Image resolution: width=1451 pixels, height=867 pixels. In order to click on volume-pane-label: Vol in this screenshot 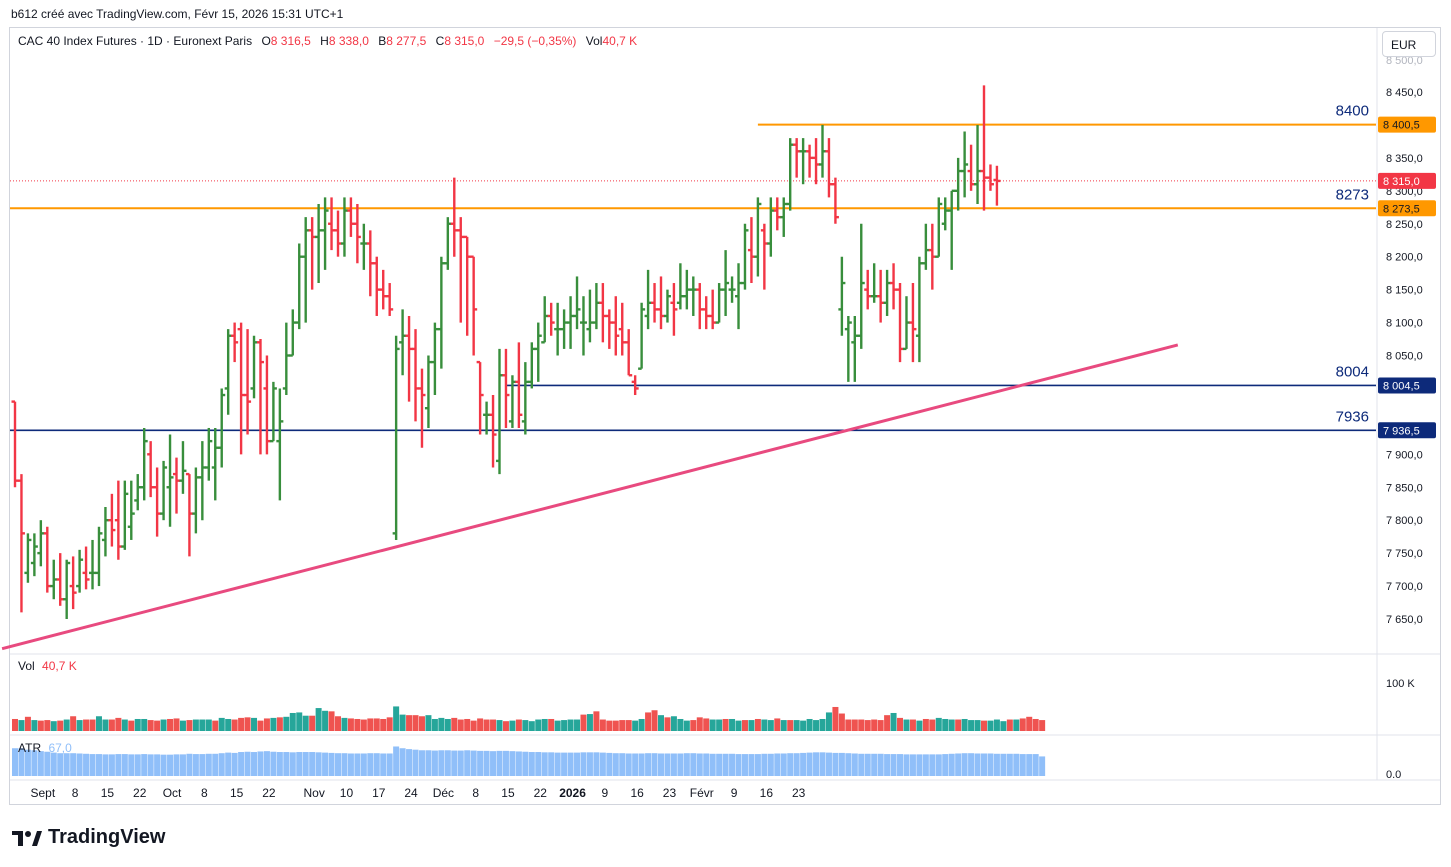, I will do `click(26, 666)`.